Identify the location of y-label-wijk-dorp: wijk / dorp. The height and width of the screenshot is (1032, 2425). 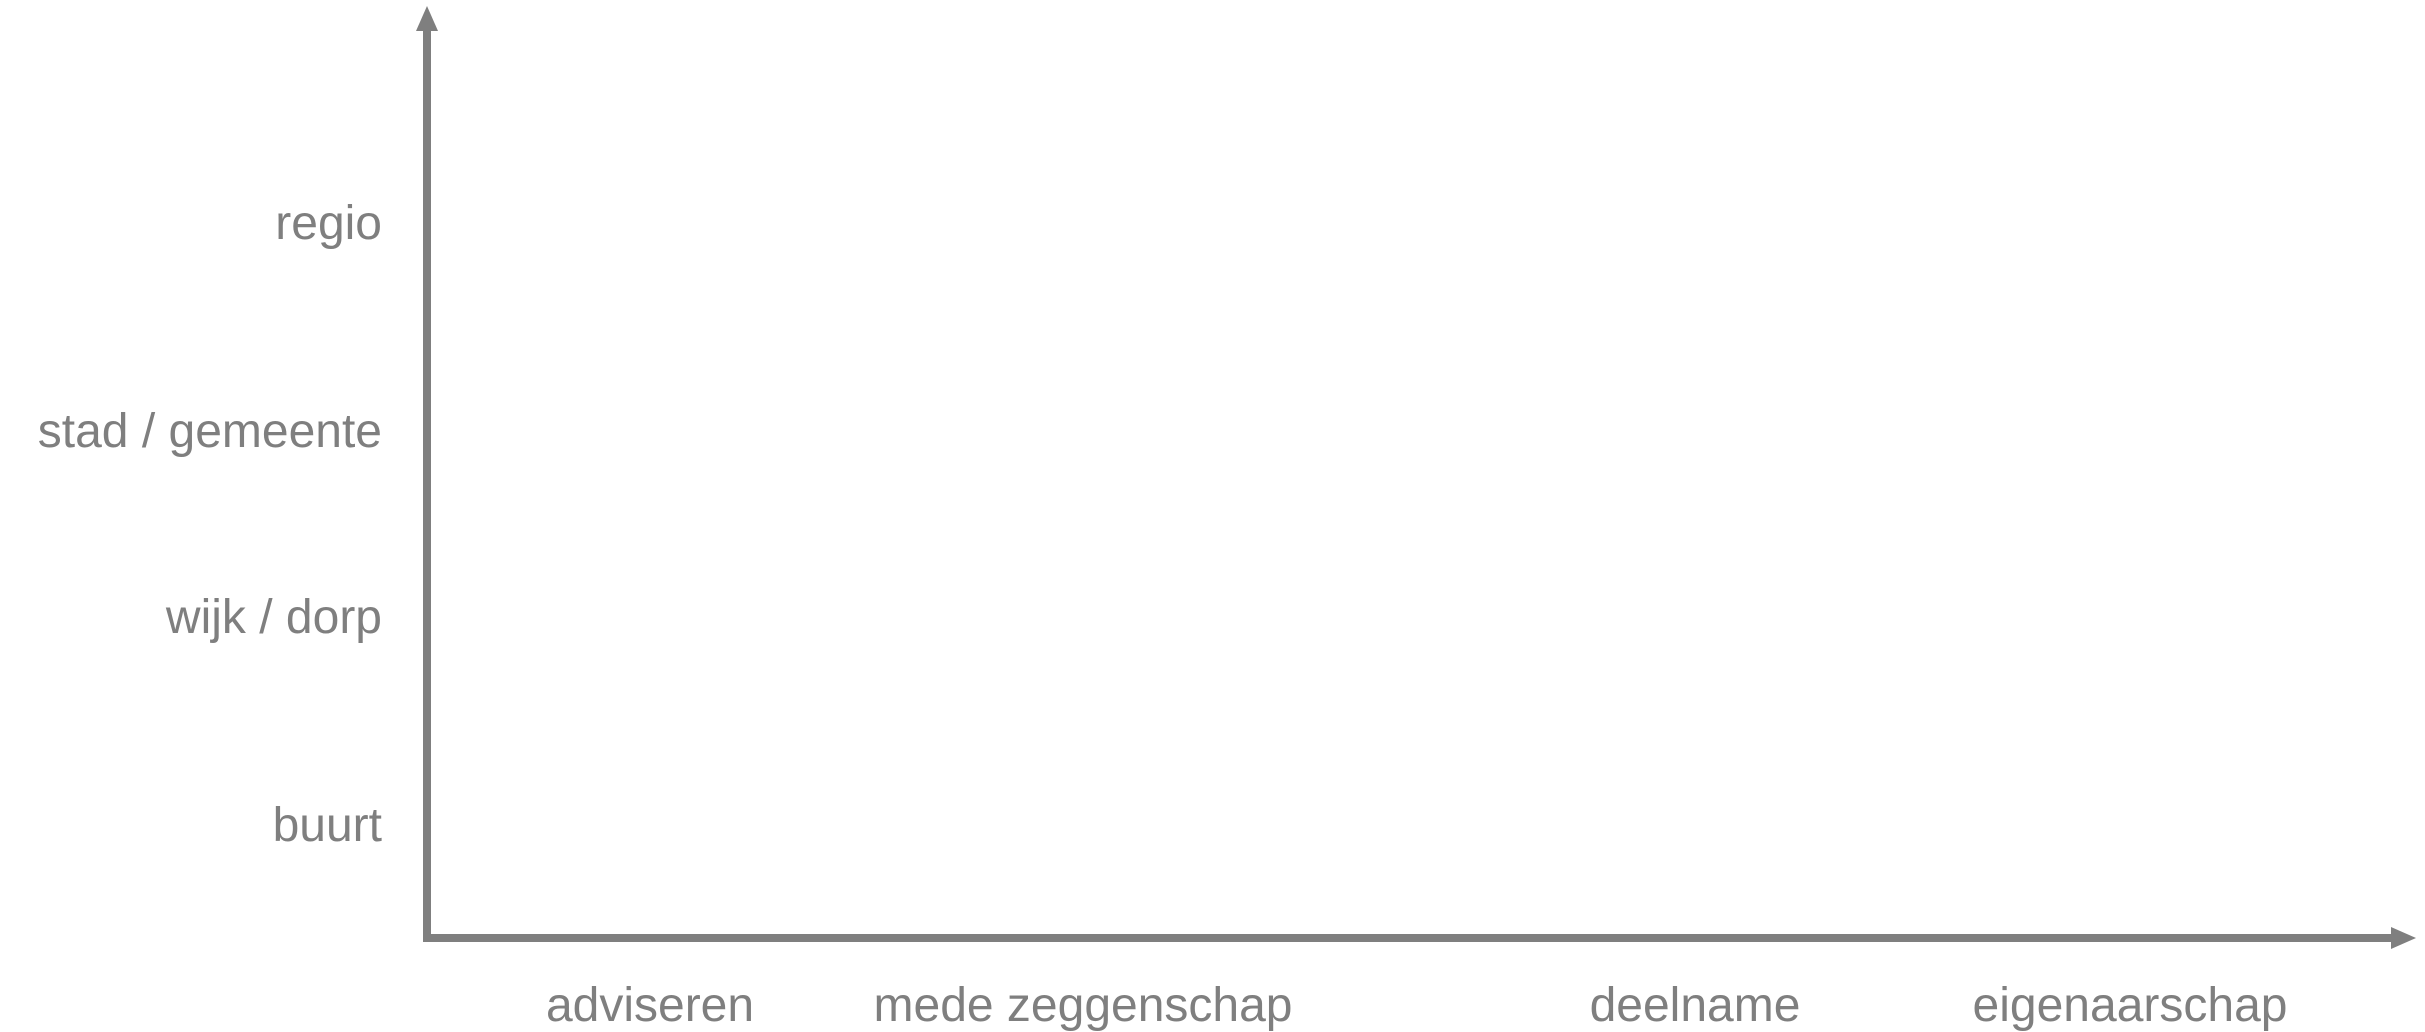
(273, 617).